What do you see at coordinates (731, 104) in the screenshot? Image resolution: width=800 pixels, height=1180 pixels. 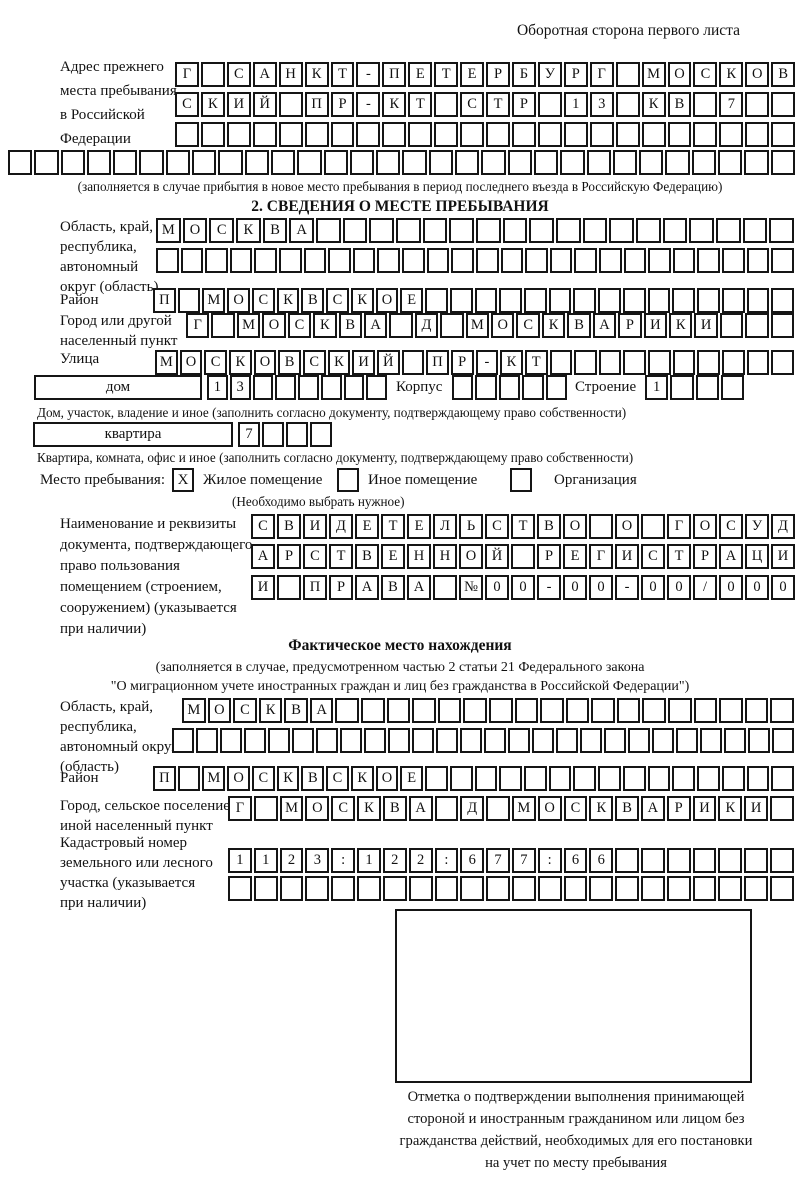 I see `char-cell: 7` at bounding box center [731, 104].